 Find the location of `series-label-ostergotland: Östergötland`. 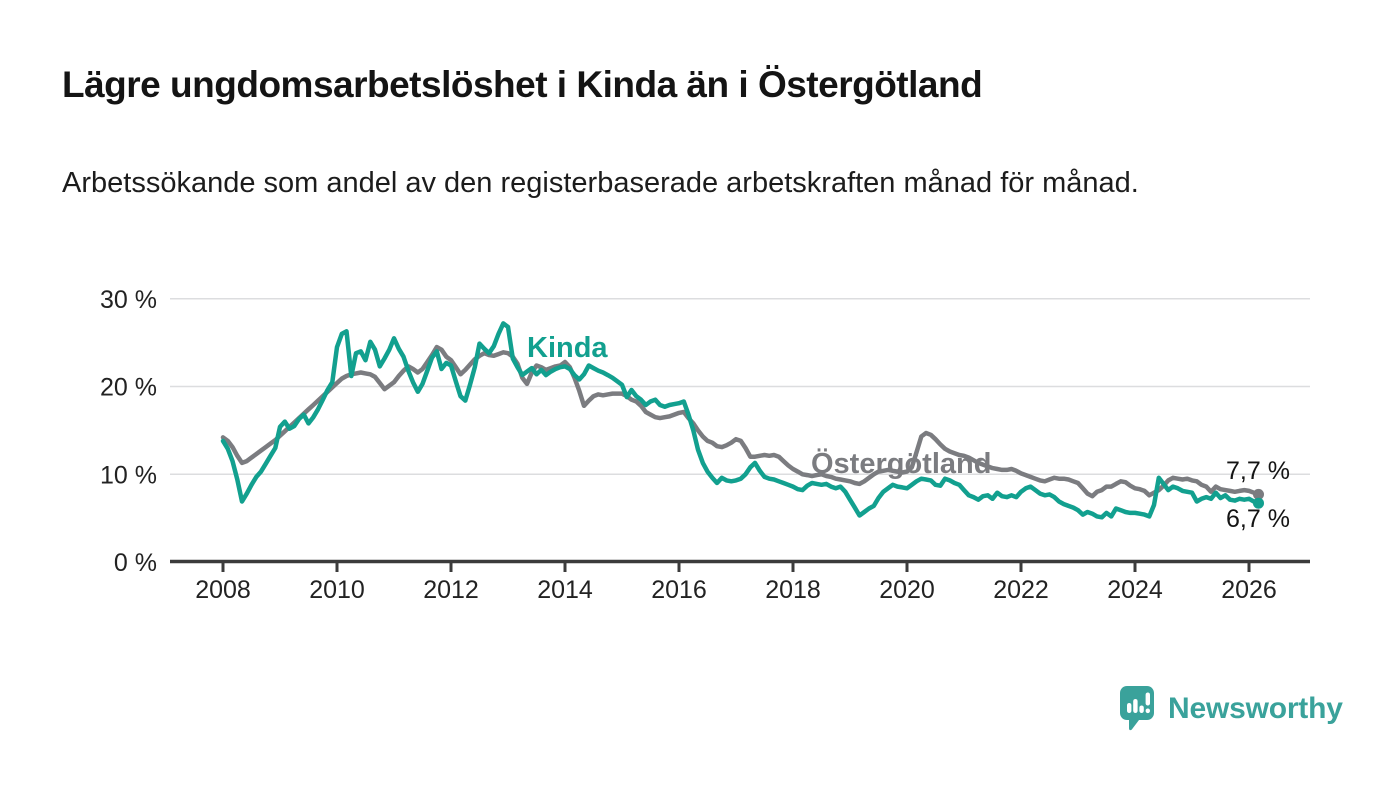

series-label-ostergotland: Östergötland is located at coordinates (901, 464).